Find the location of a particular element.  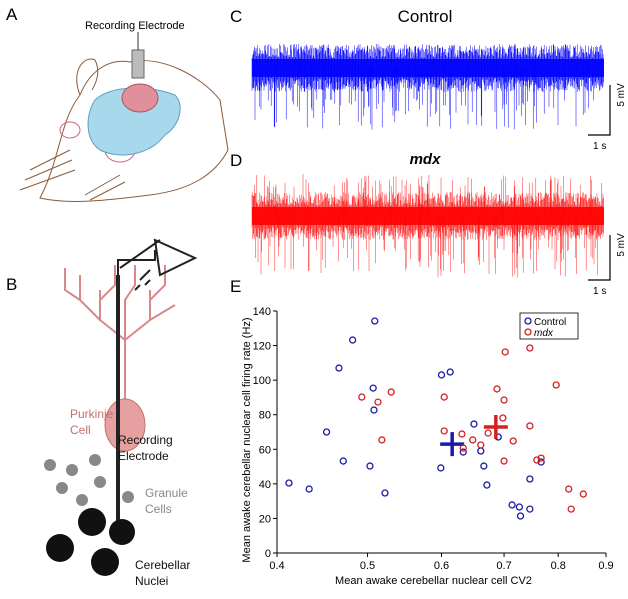

panel-label: D is located at coordinates (236, 160).